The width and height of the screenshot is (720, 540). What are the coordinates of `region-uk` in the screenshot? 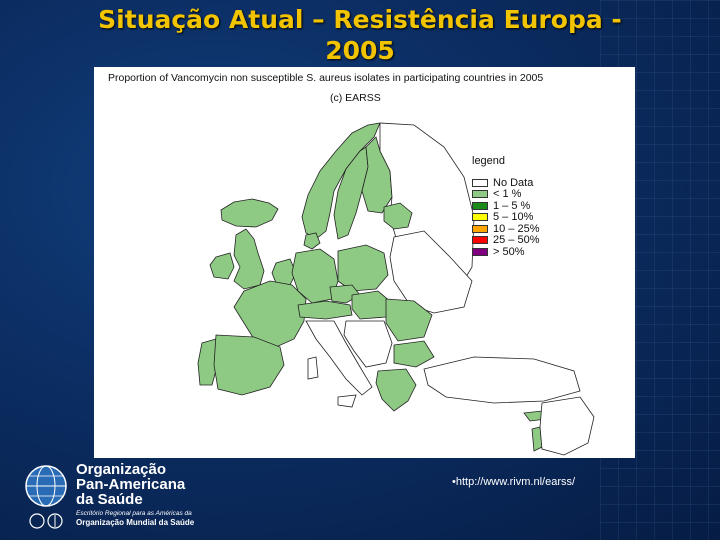 It's located at (249, 259).